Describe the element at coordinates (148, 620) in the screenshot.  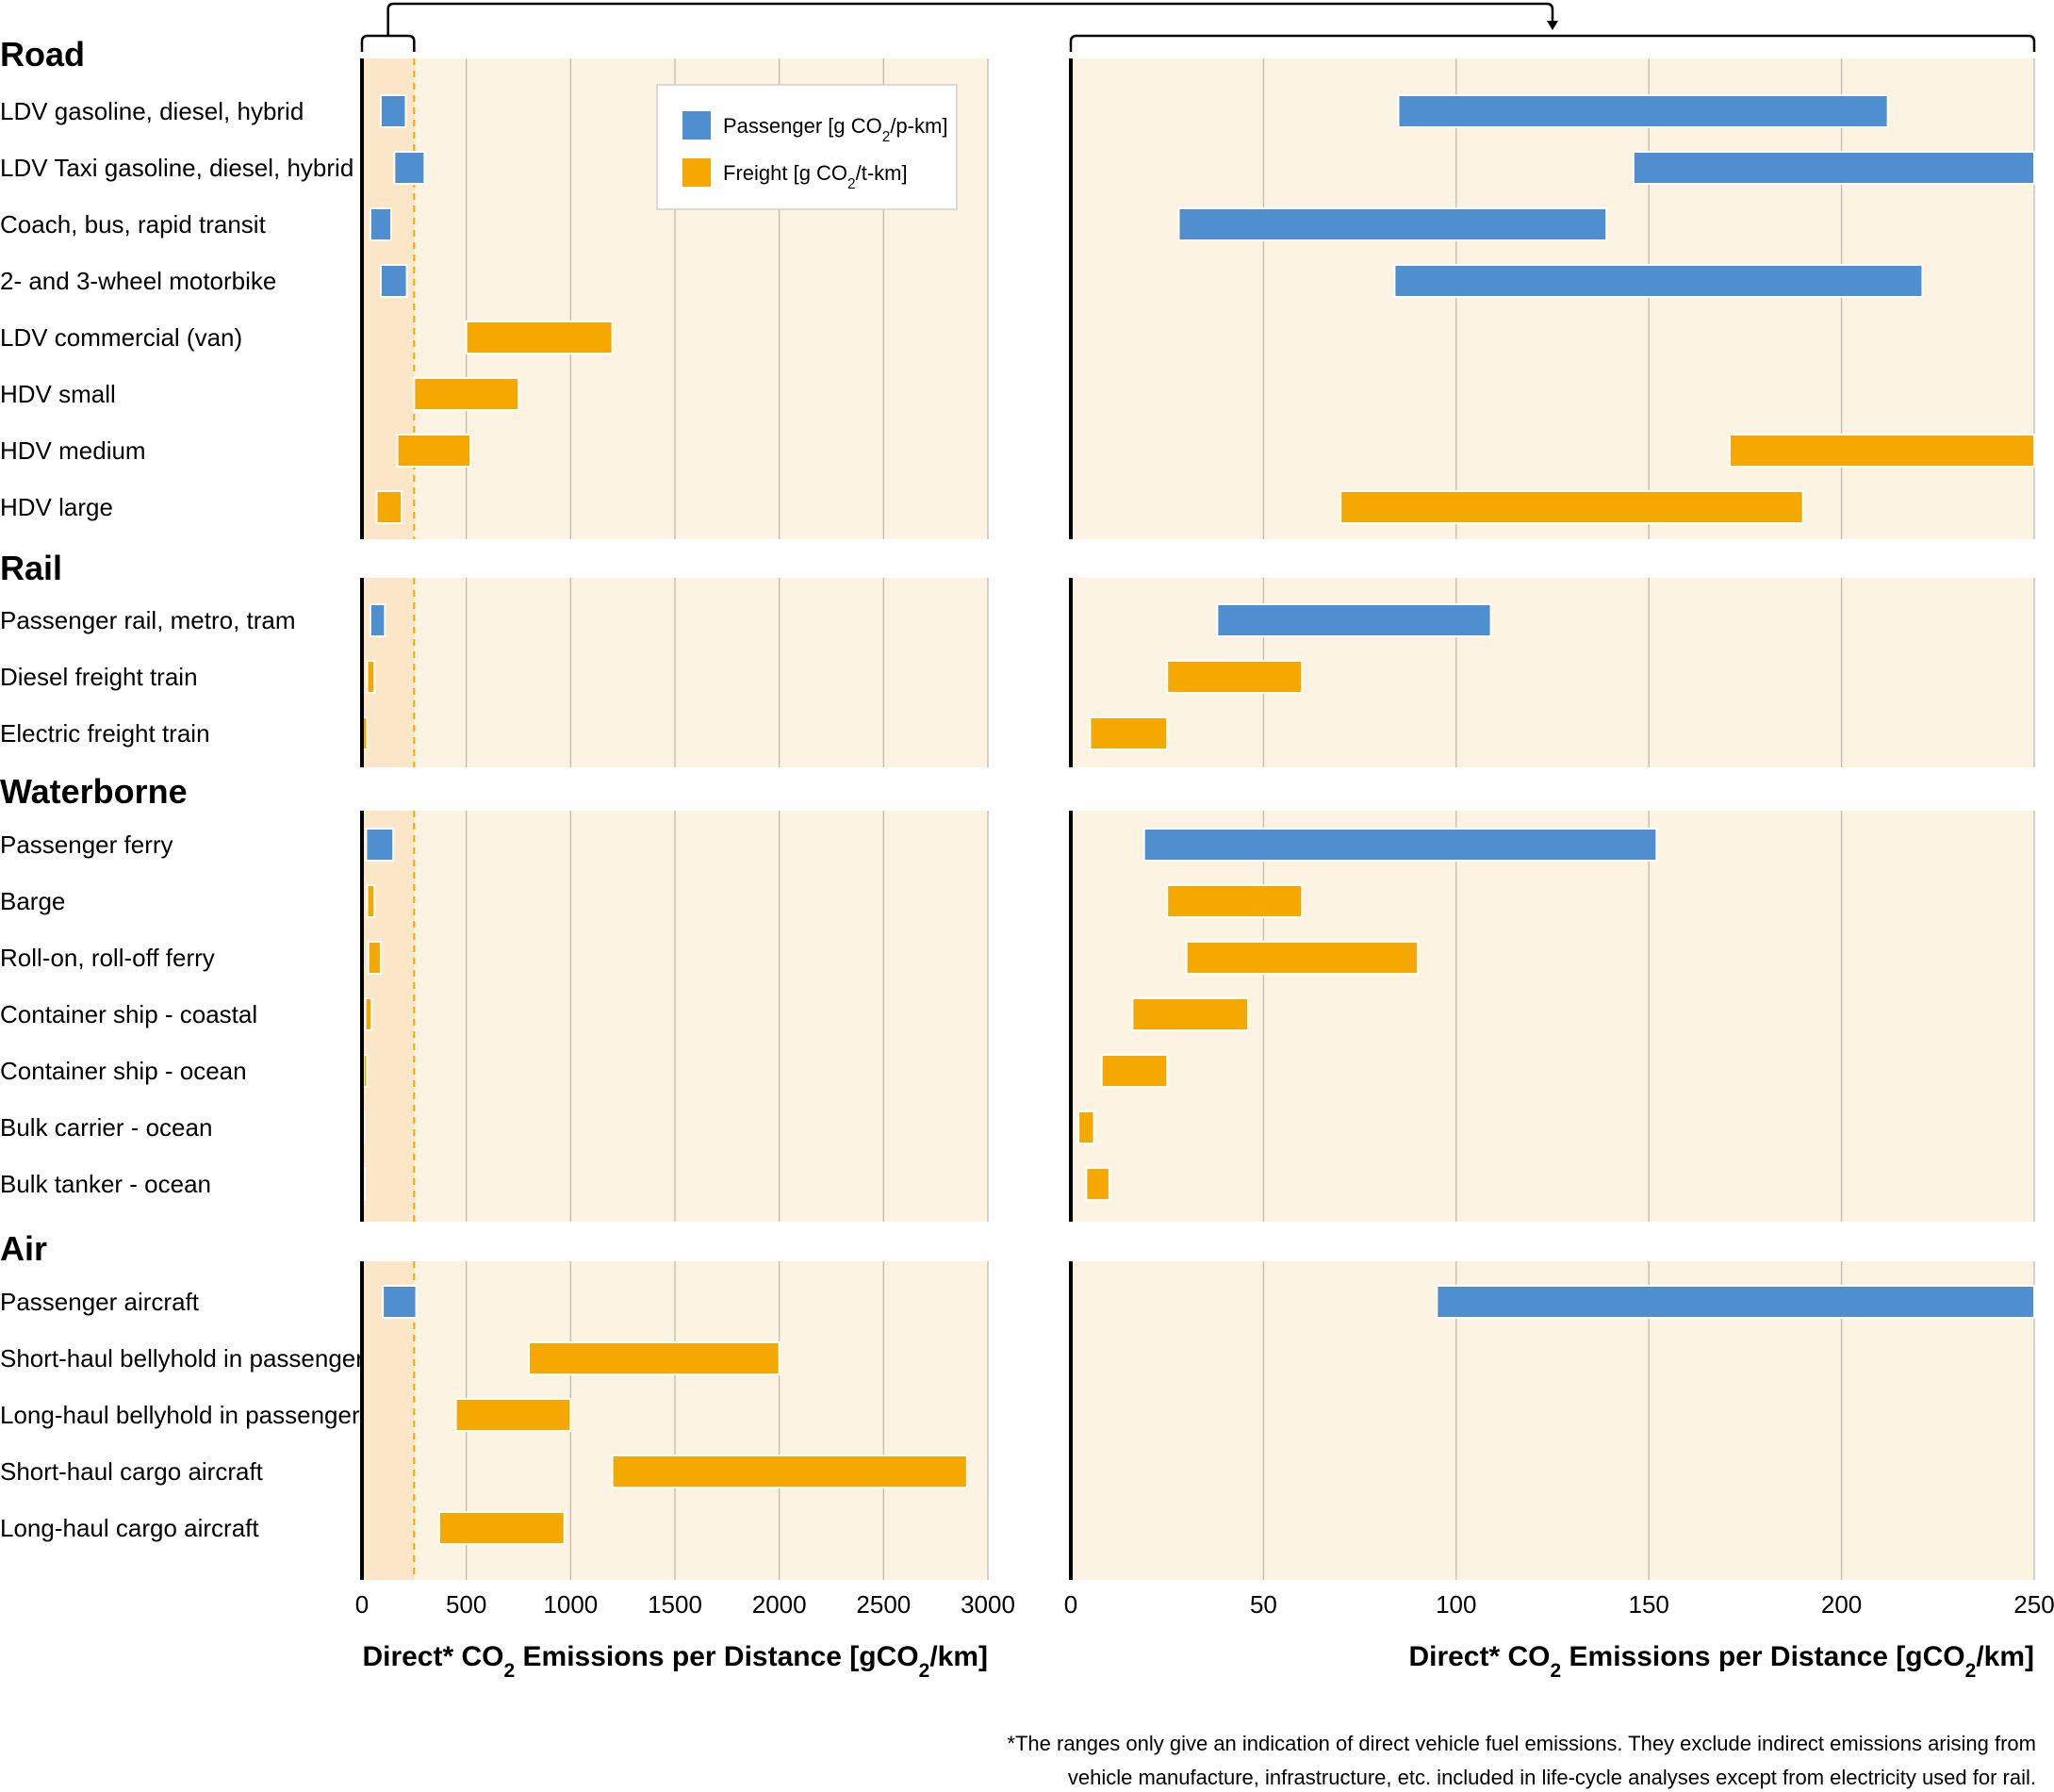
I see `category-label: Passenger rail, metro, tram` at that location.